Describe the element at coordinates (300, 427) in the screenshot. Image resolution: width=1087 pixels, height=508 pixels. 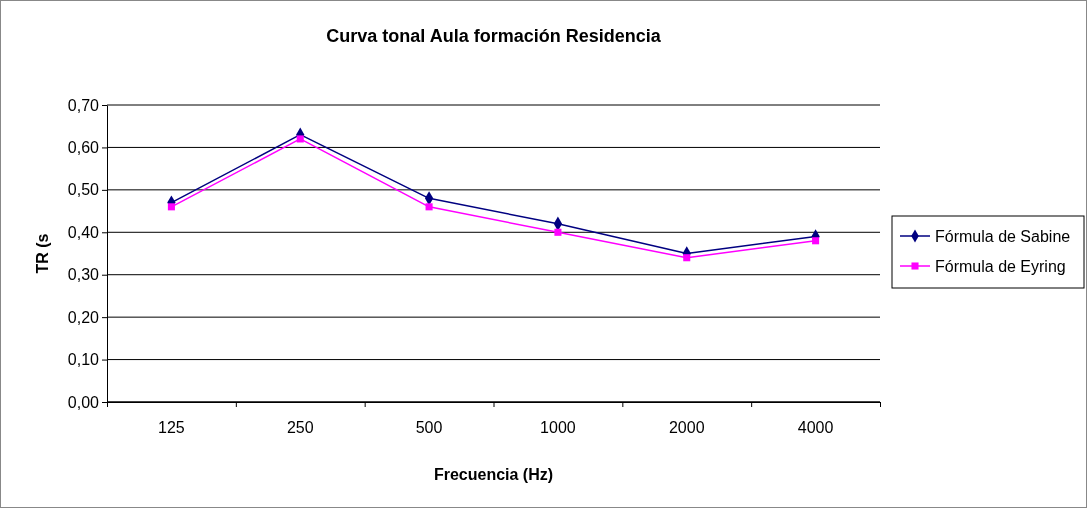
I see `x-tick-label: 250` at that location.